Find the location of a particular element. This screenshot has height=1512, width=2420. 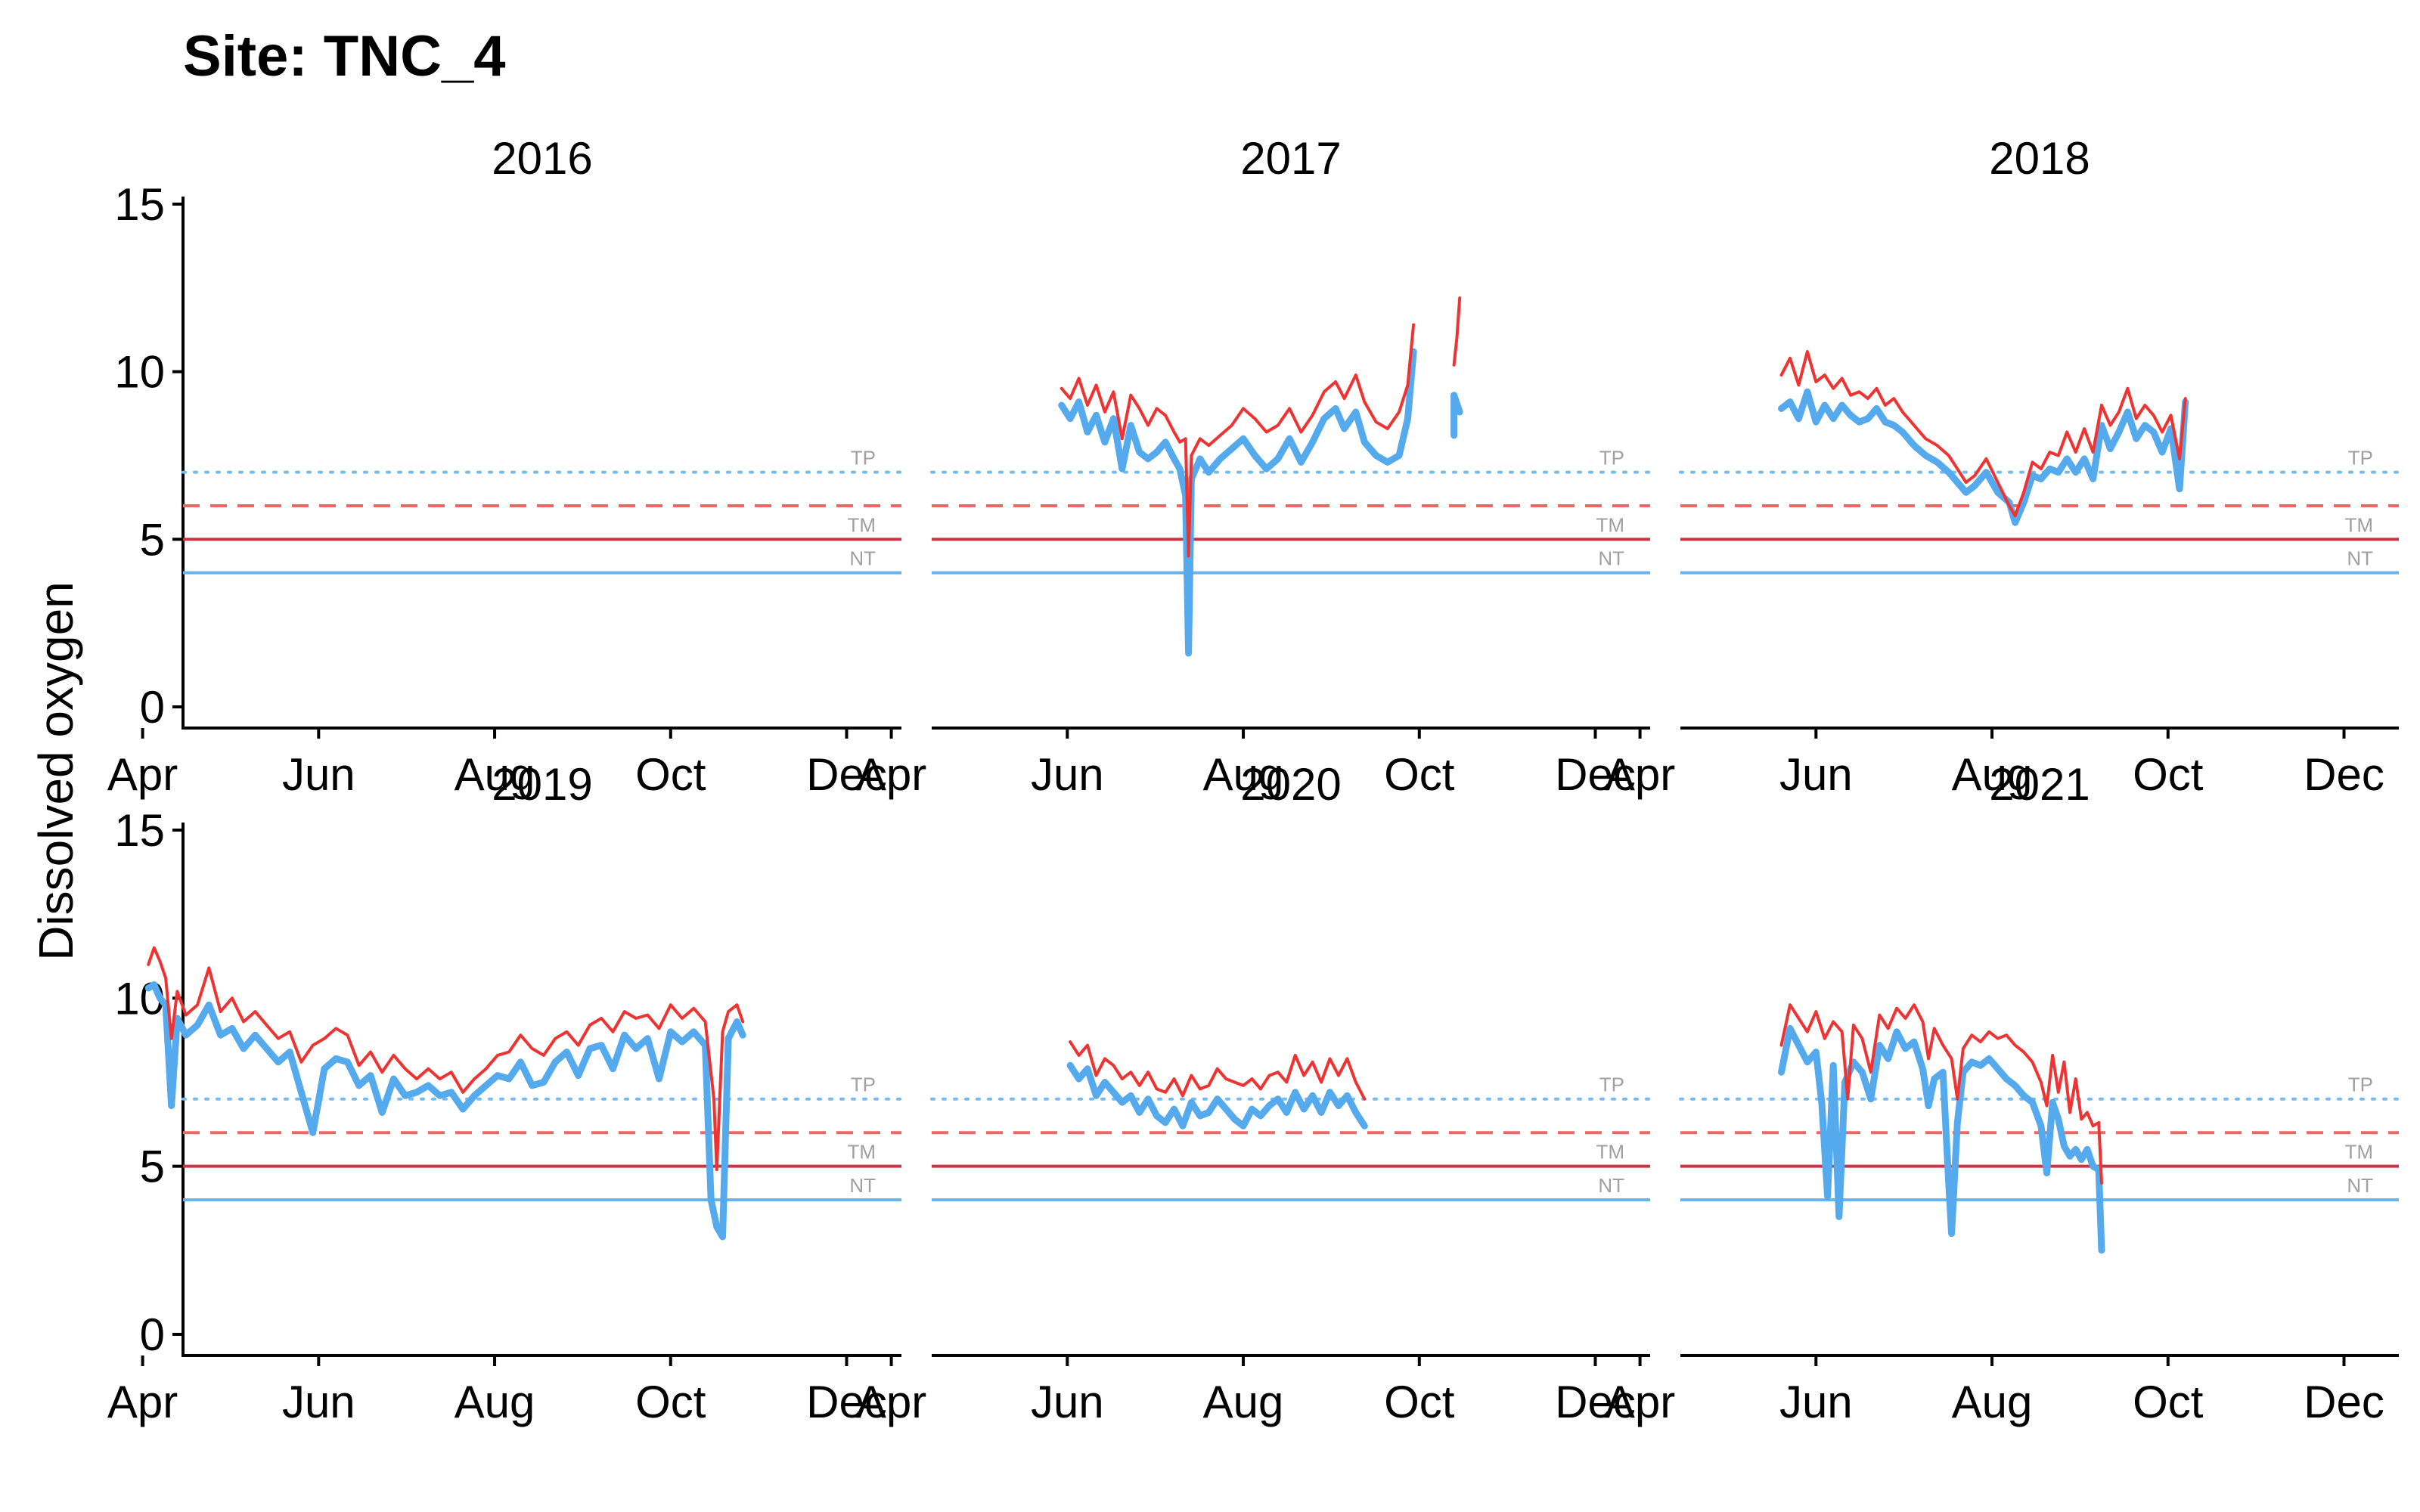

panel-title: 2017 is located at coordinates (1290, 158).